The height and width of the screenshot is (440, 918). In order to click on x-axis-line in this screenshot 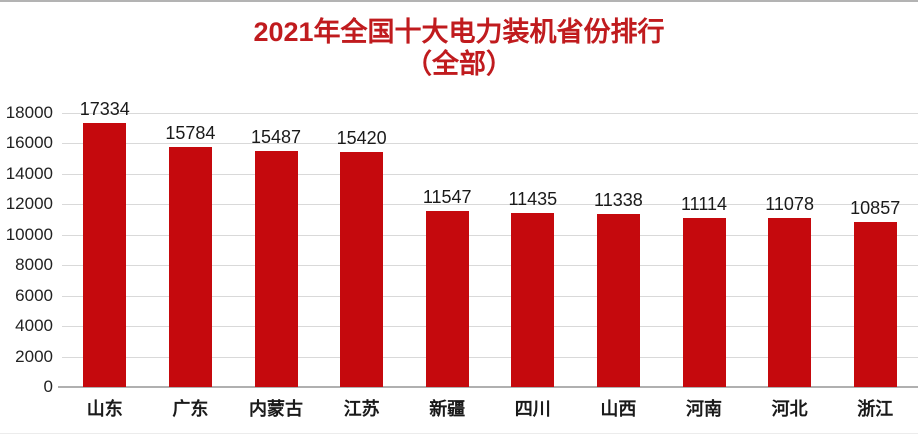, I will do `click(488, 387)`.